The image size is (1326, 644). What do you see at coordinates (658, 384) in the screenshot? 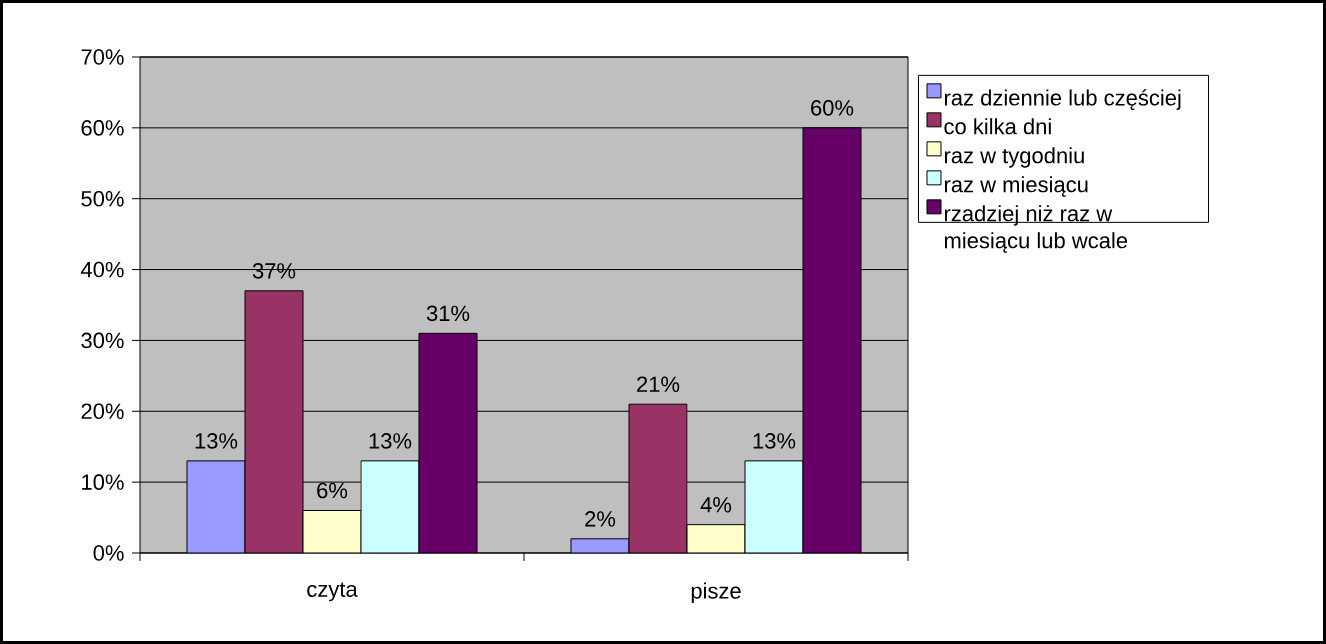
I see `data-label: 21%` at bounding box center [658, 384].